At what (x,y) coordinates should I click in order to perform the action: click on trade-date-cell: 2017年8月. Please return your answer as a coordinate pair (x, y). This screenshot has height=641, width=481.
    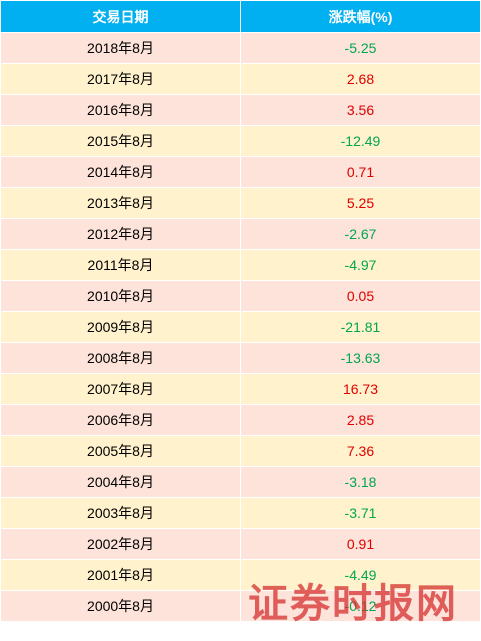
    Looking at the image, I should click on (120, 79).